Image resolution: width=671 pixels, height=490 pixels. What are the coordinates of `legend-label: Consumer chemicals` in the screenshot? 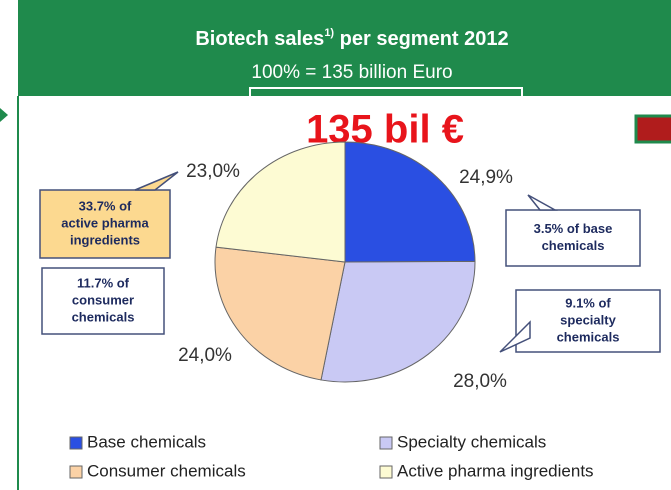 It's located at (166, 470).